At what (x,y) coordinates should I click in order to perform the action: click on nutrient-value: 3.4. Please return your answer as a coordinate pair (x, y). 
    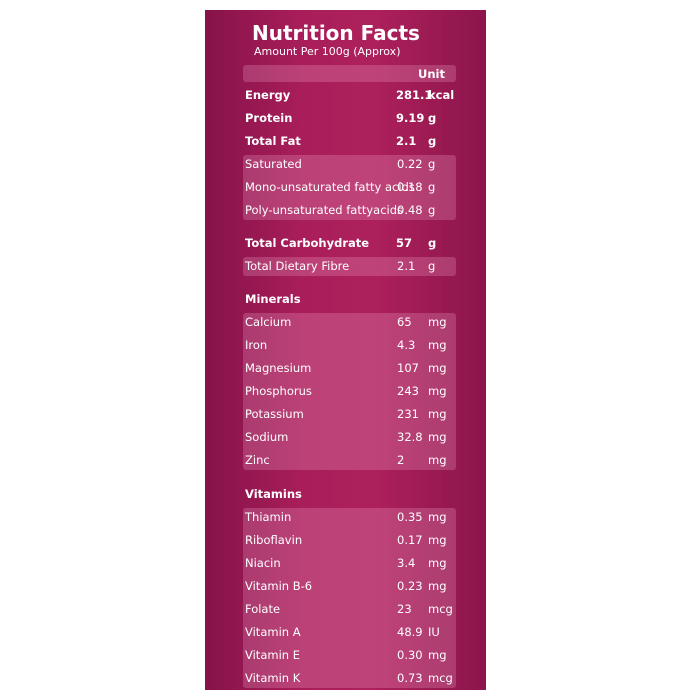
    Looking at the image, I should click on (406, 563).